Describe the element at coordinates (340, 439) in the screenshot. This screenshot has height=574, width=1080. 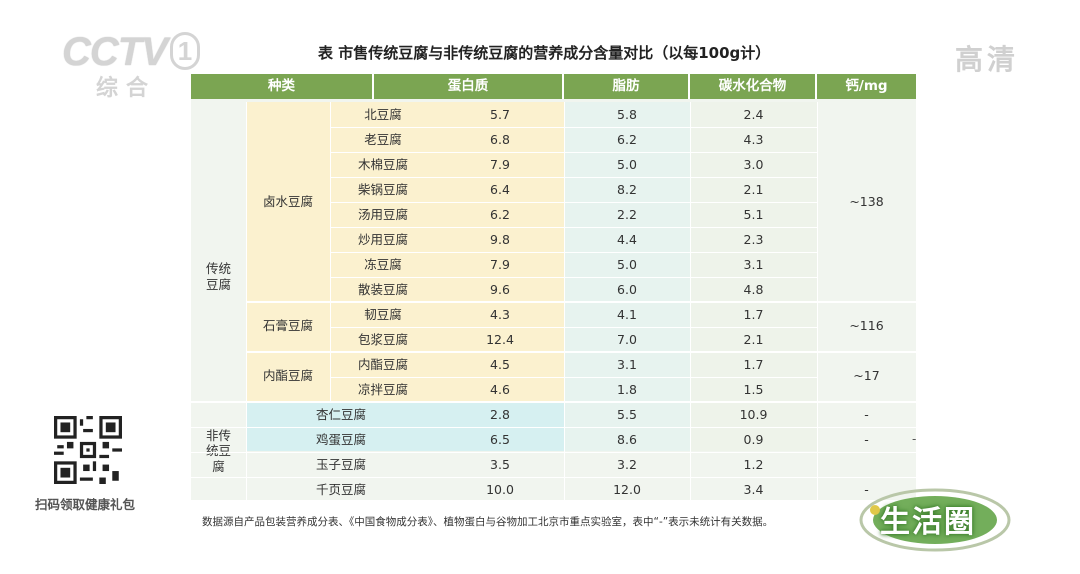
I see `row-name: 鸡蛋豆腐` at that location.